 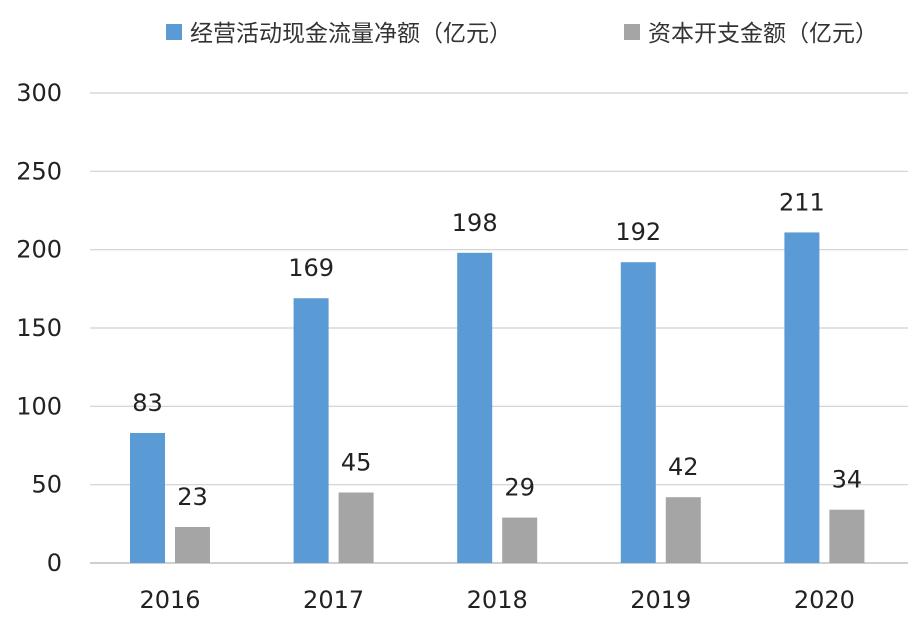 I want to click on bar-operating-cash-flow-2018, so click(x=475, y=408).